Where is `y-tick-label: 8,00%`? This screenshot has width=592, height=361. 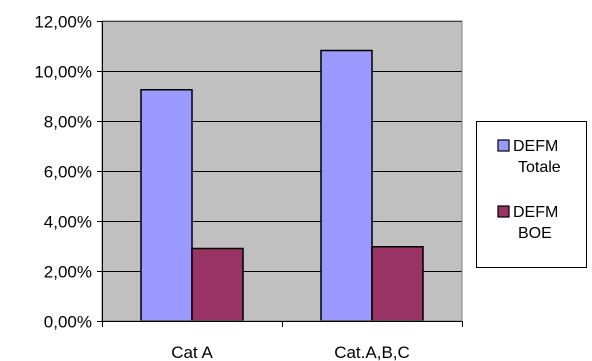 y-tick-label: 8,00% is located at coordinates (68, 122).